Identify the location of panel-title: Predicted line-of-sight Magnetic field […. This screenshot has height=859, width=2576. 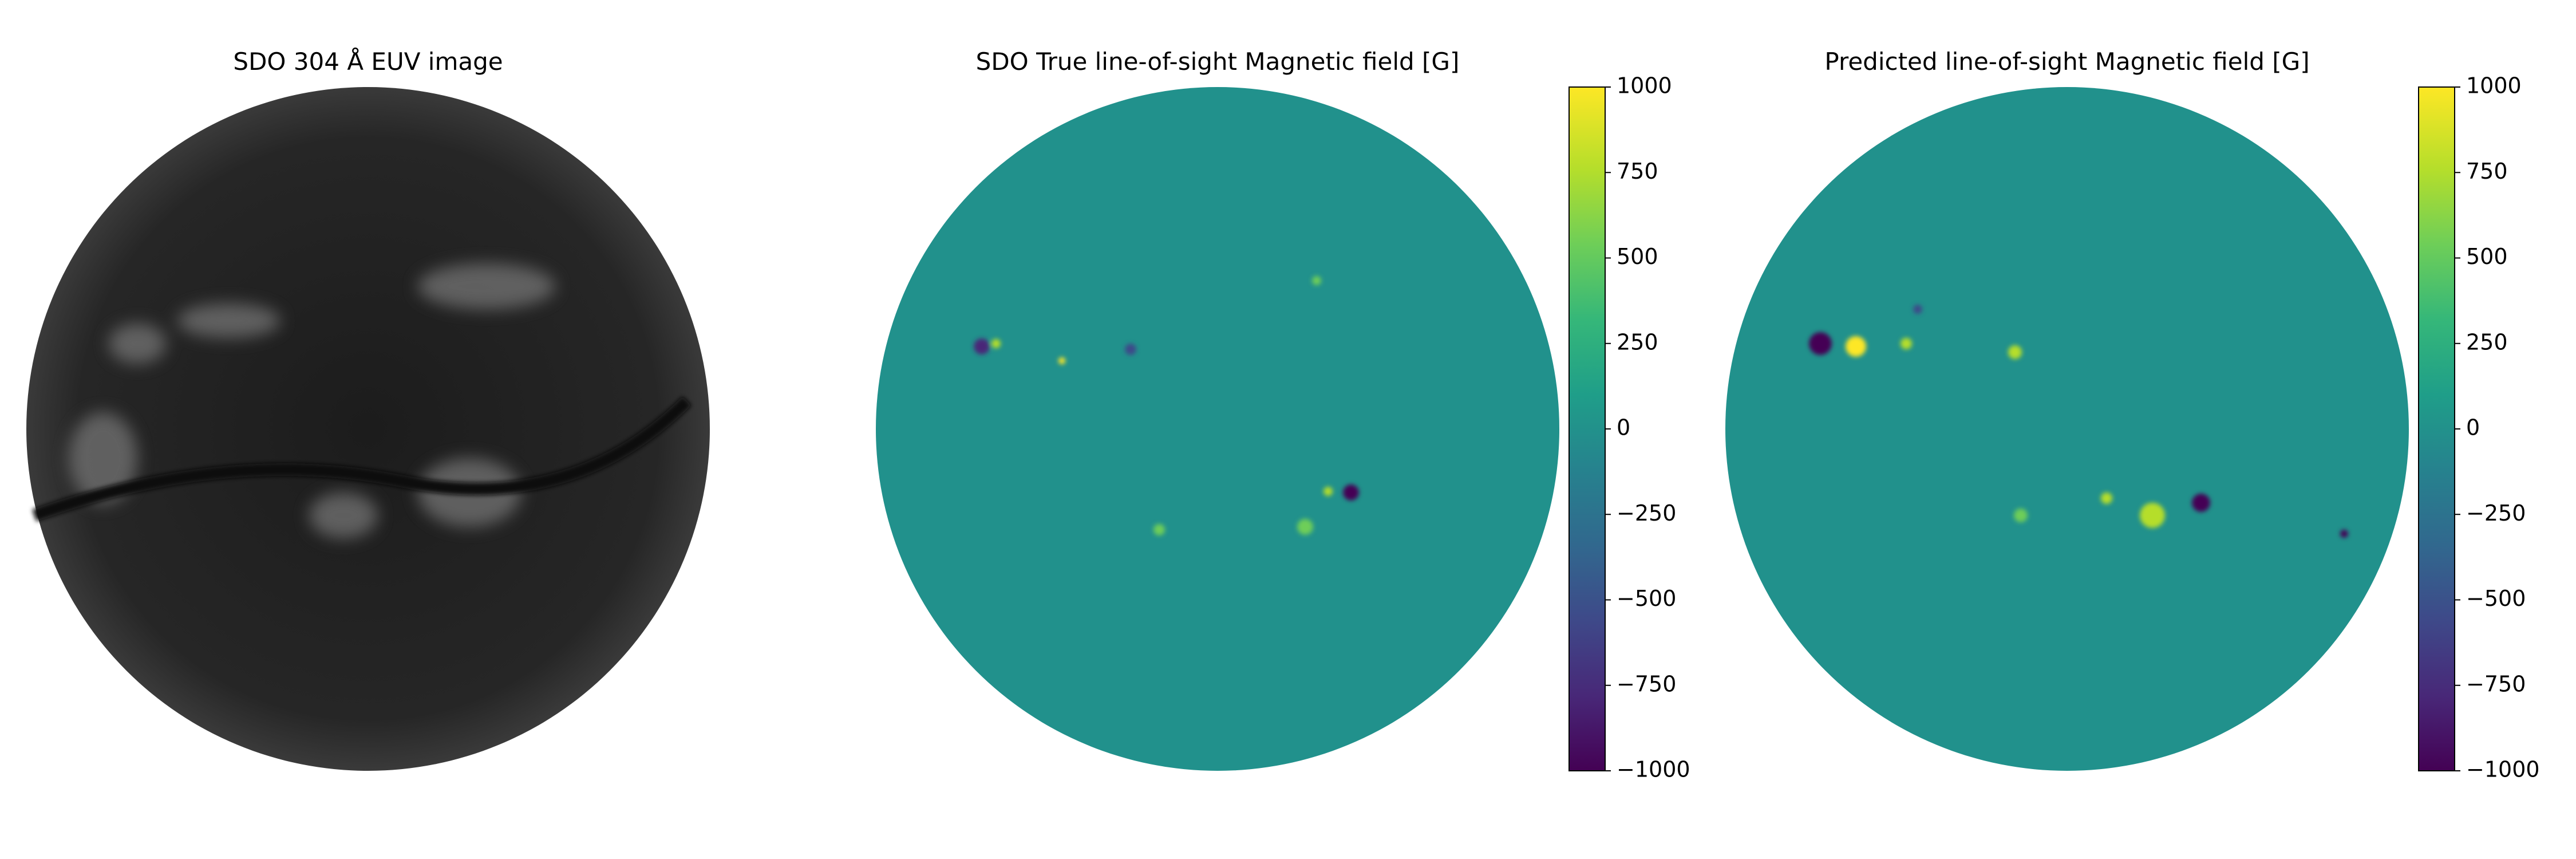
(2066, 62).